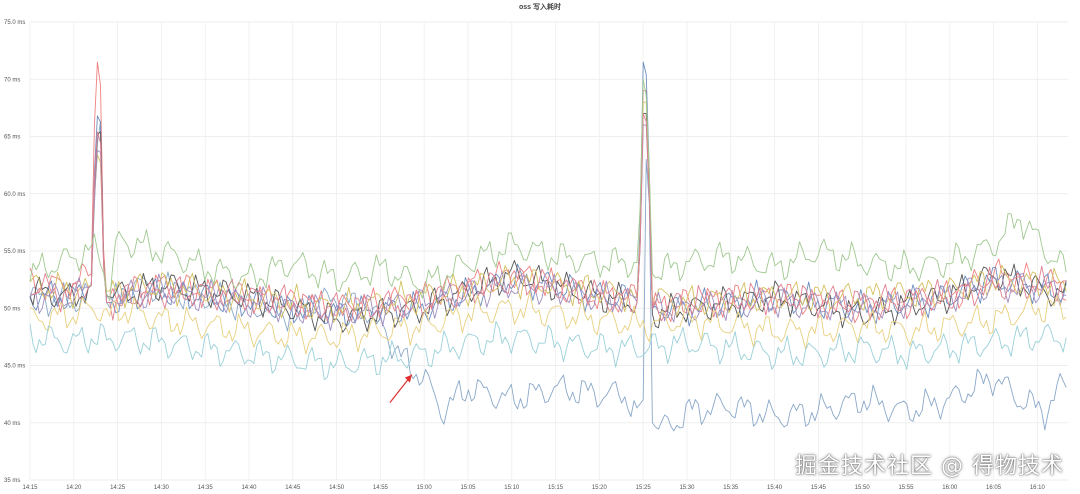 This screenshot has width=1080, height=494. Describe the element at coordinates (425, 488) in the screenshot. I see `x-tick-label: 15:00` at that location.